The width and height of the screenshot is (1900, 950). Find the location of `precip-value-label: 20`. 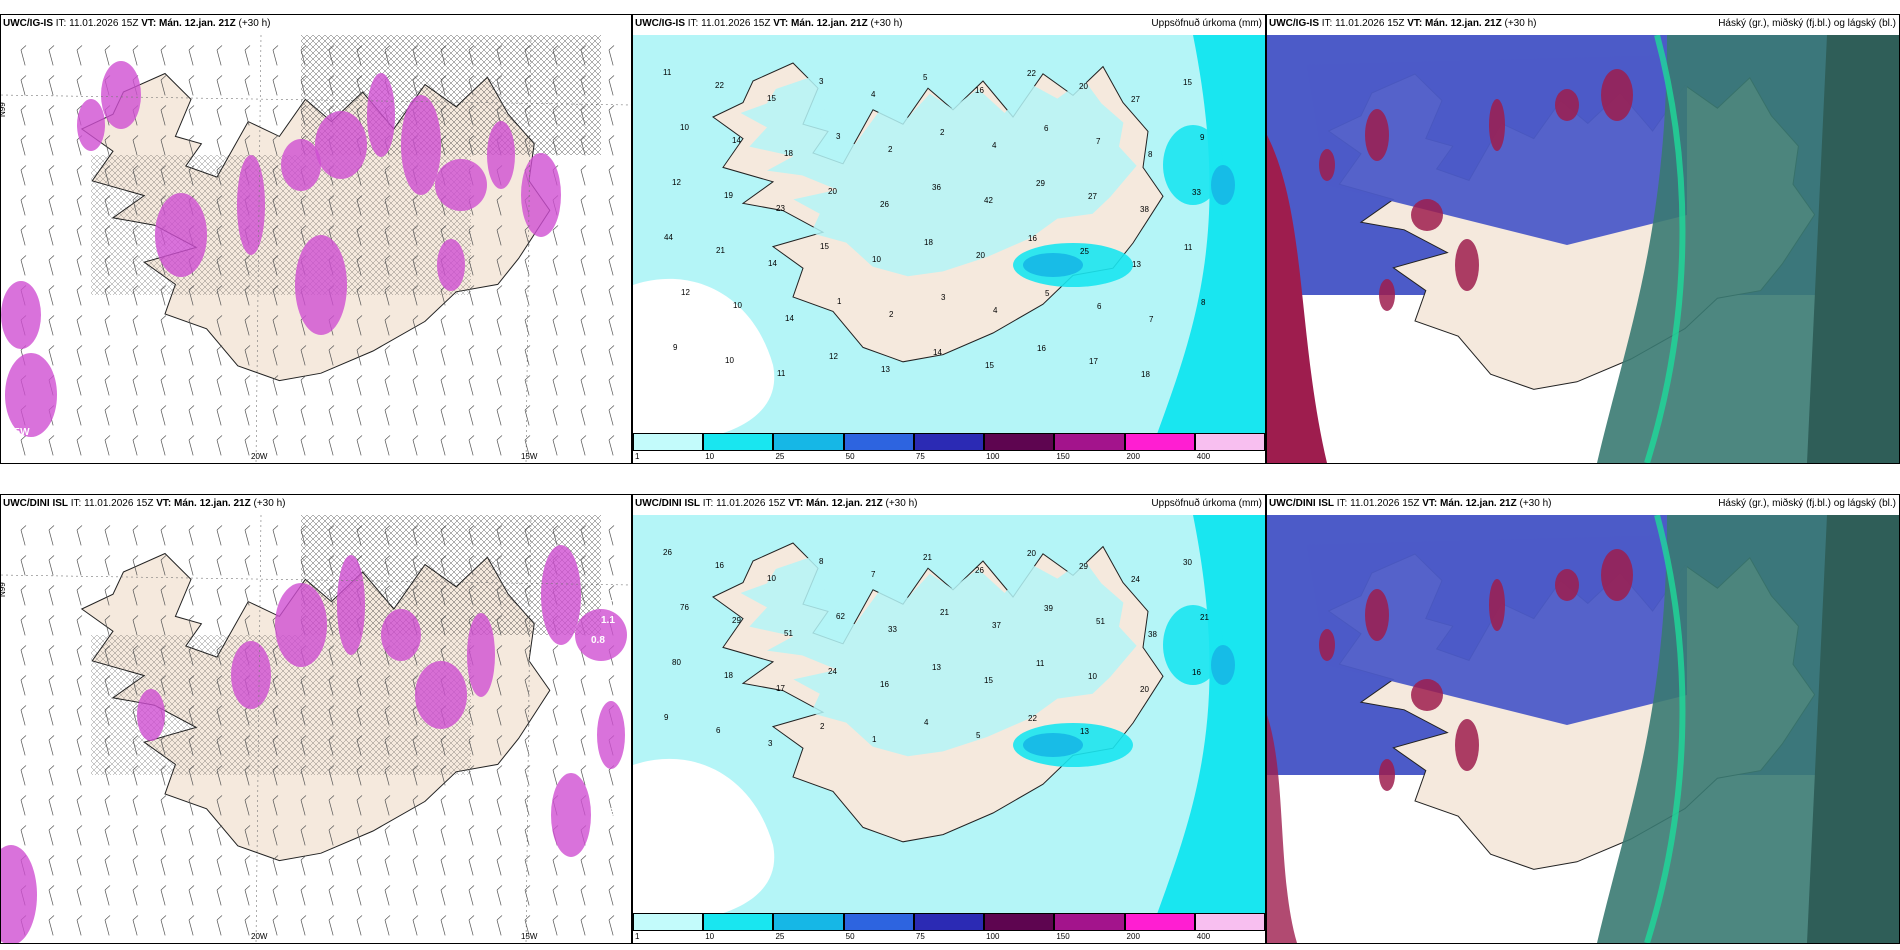

precip-value-label: 20 is located at coordinates (1144, 689).